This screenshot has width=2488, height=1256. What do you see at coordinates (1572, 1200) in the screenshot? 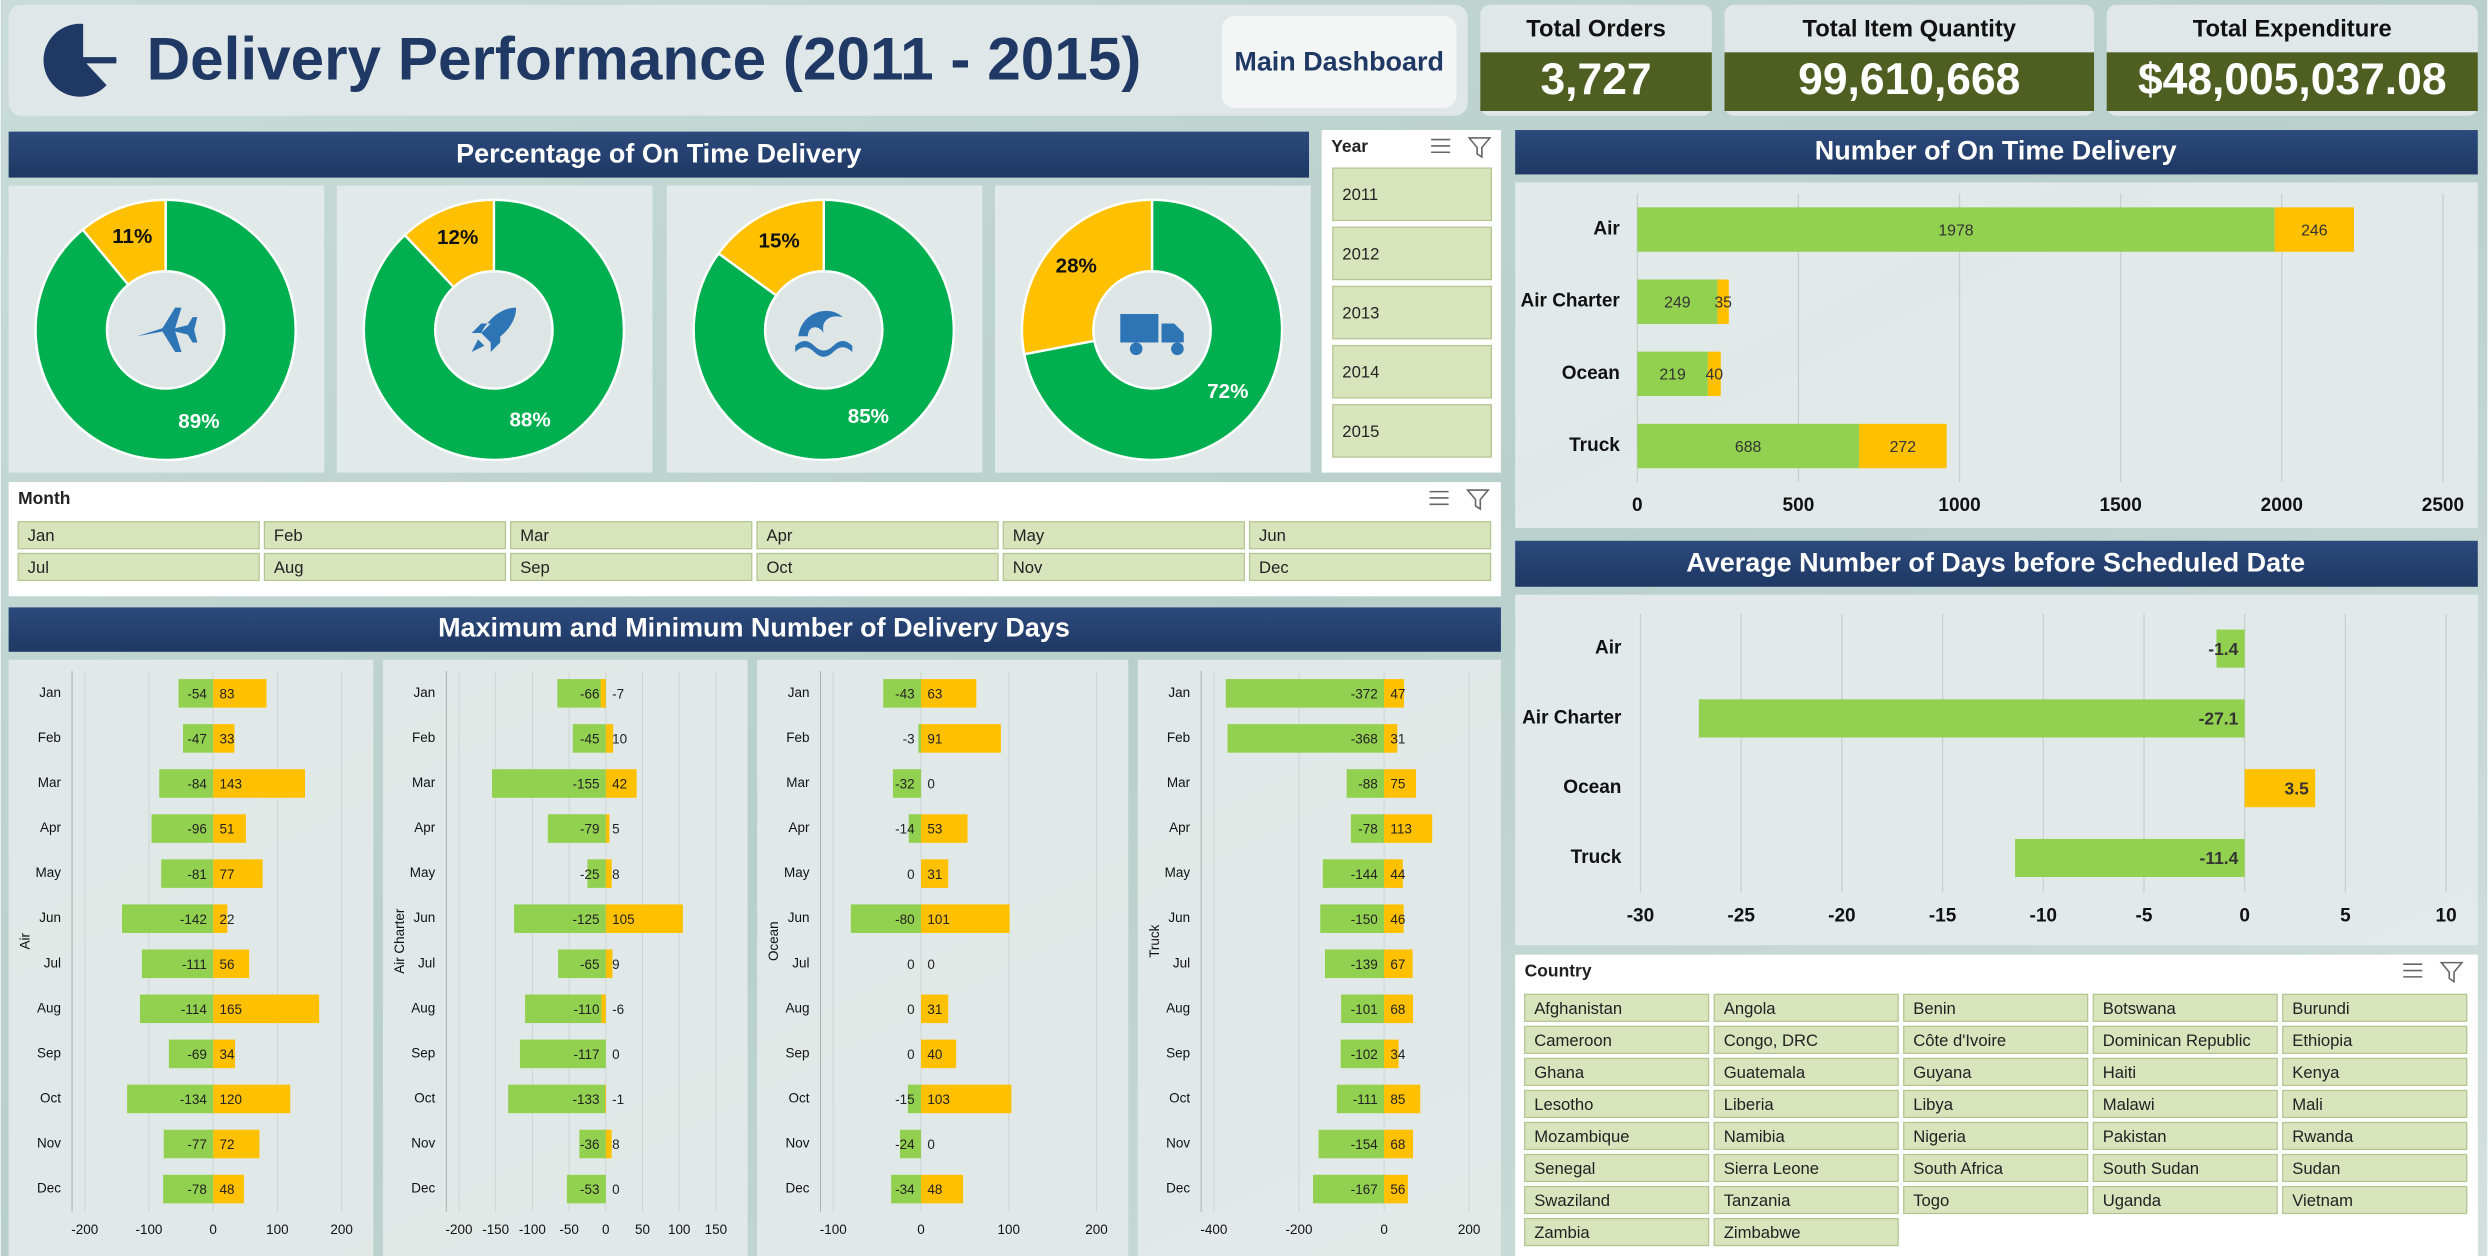
I see `slicer-item-label: Swaziland` at bounding box center [1572, 1200].